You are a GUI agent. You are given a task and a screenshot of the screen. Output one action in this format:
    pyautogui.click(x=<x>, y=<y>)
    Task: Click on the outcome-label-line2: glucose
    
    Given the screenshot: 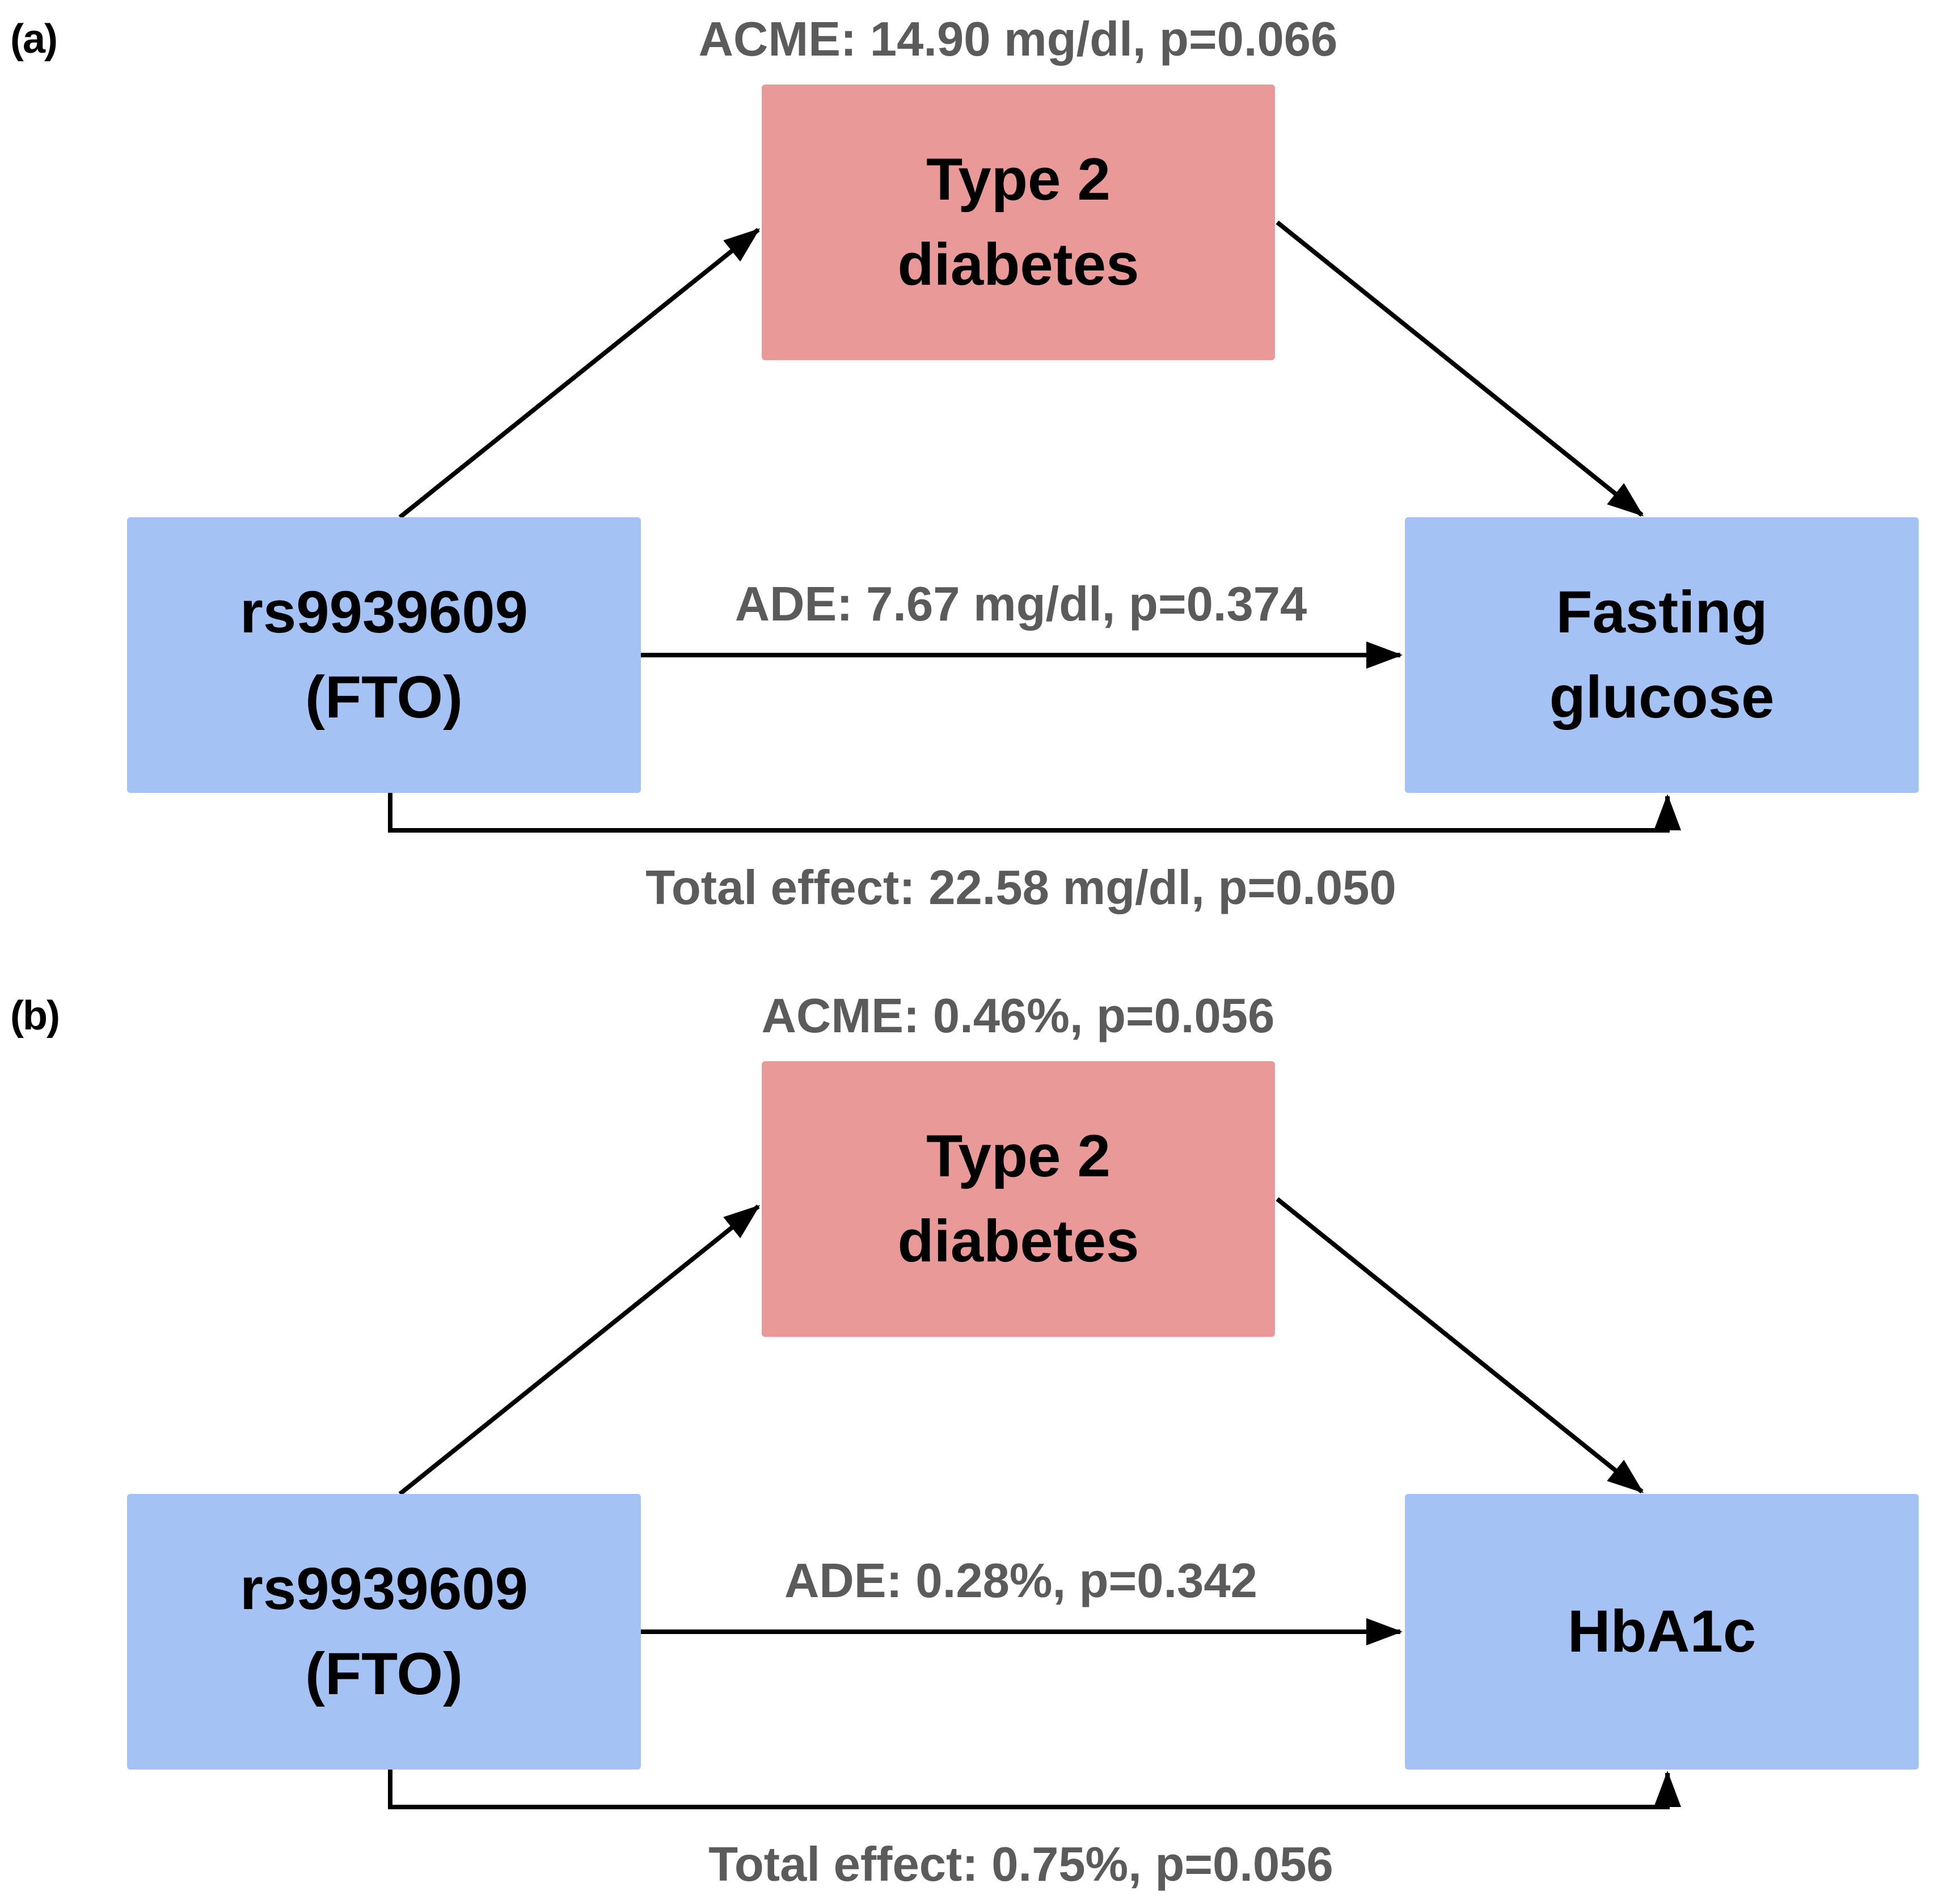 What is the action you would take?
    pyautogui.click(x=1662, y=697)
    